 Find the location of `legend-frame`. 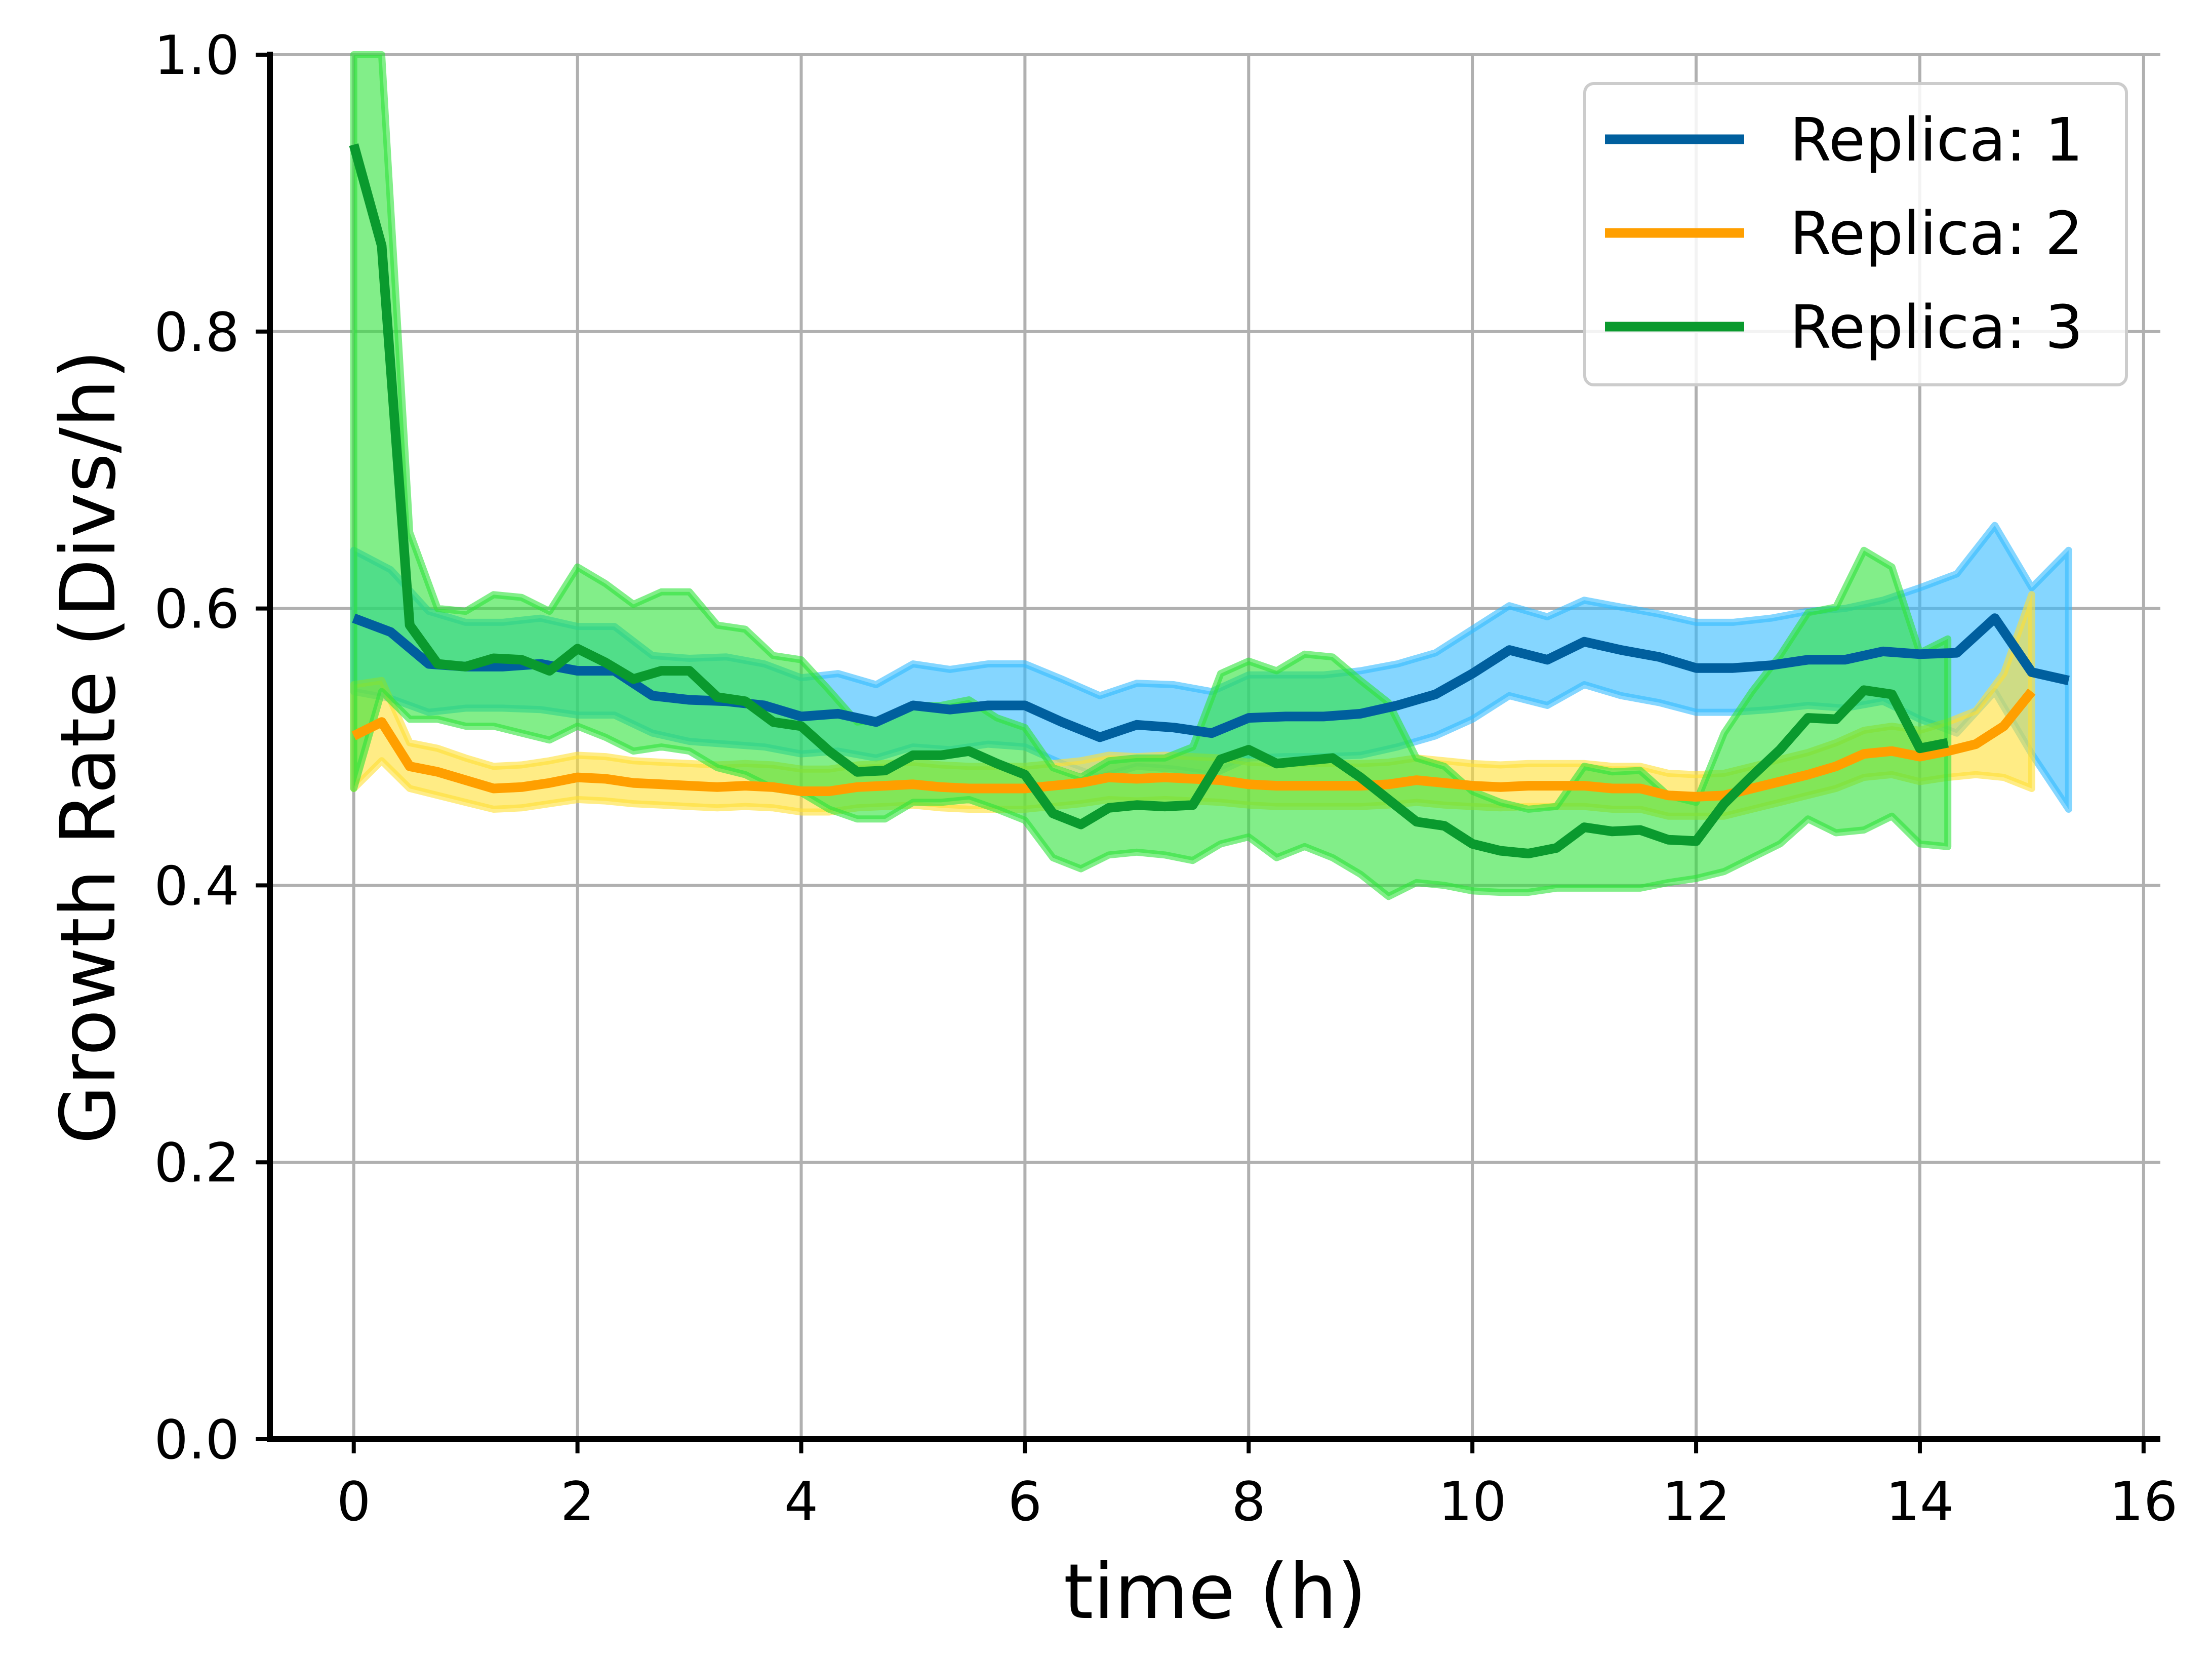

legend-frame is located at coordinates (1855, 234).